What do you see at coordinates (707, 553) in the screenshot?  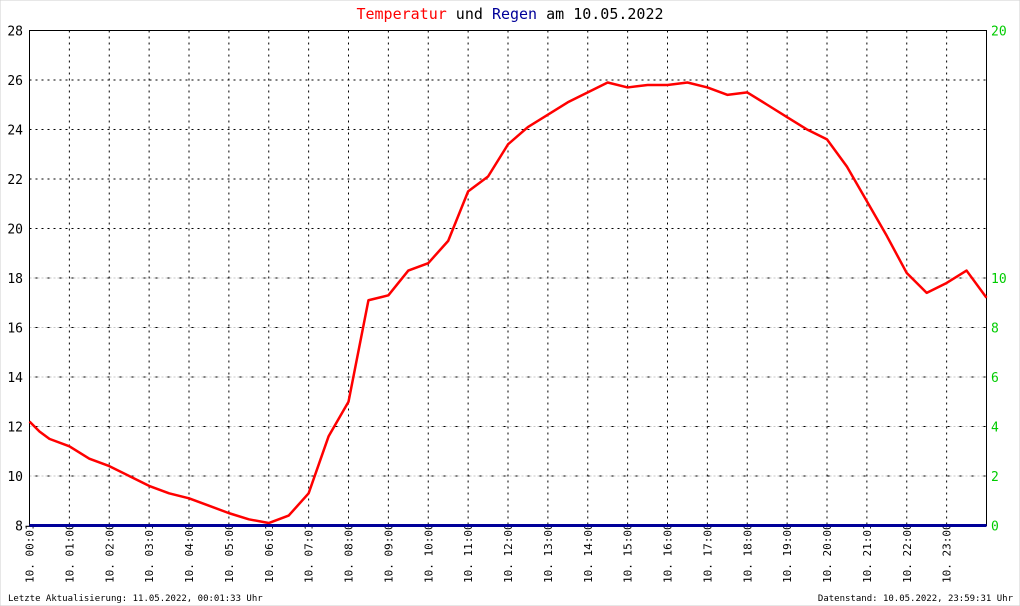 I see `x-tick-label: 10. 17:00` at bounding box center [707, 553].